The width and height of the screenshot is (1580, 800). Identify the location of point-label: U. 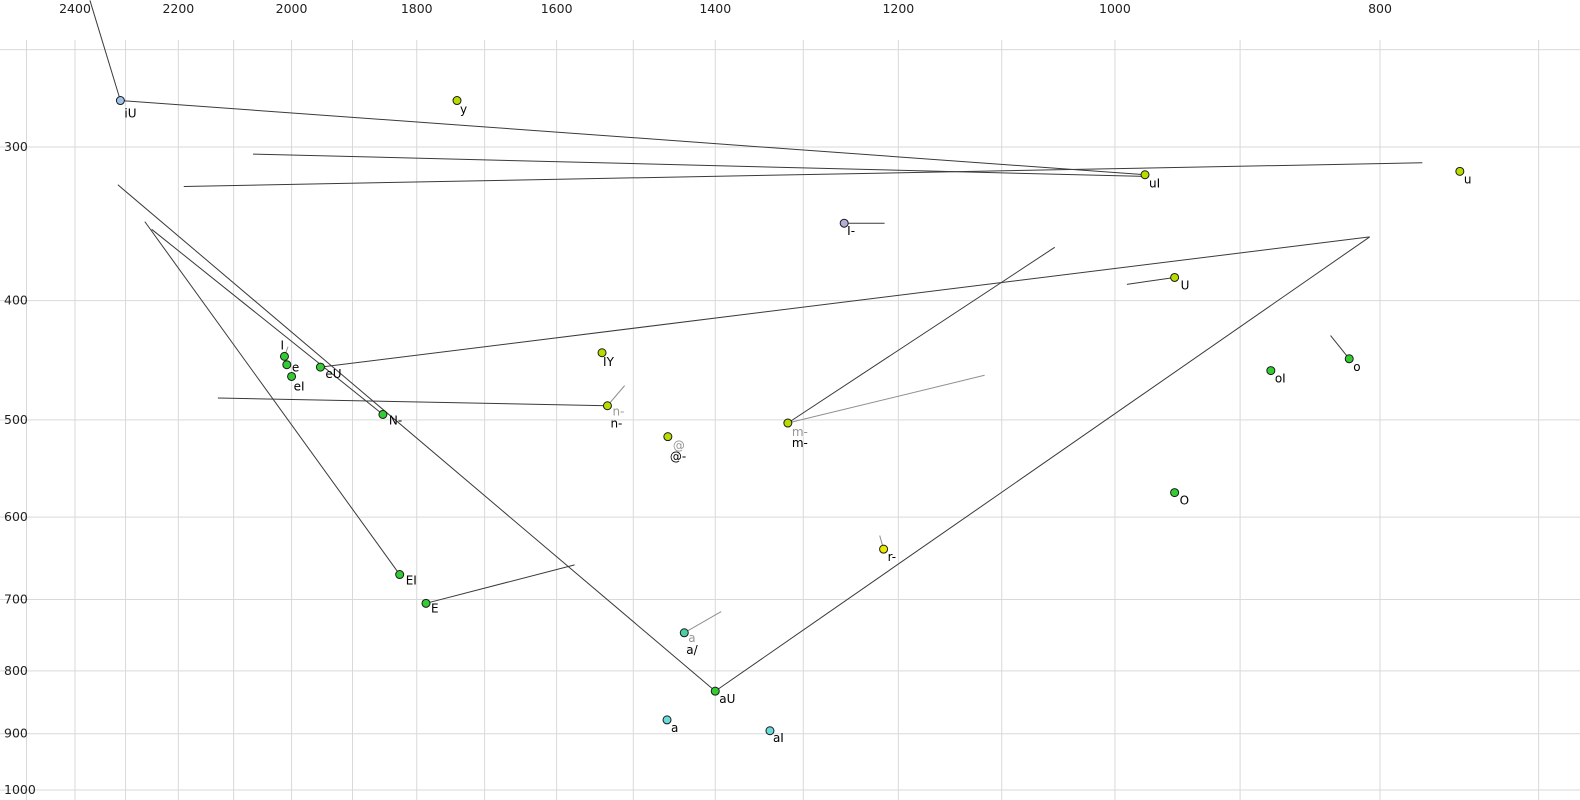
(1185, 285).